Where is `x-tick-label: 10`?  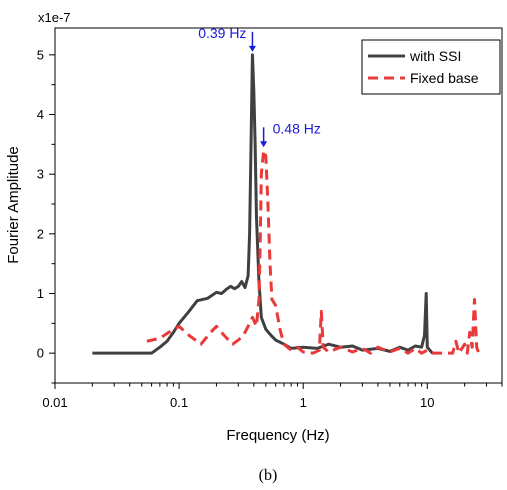 x-tick-label: 10 is located at coordinates (427, 402).